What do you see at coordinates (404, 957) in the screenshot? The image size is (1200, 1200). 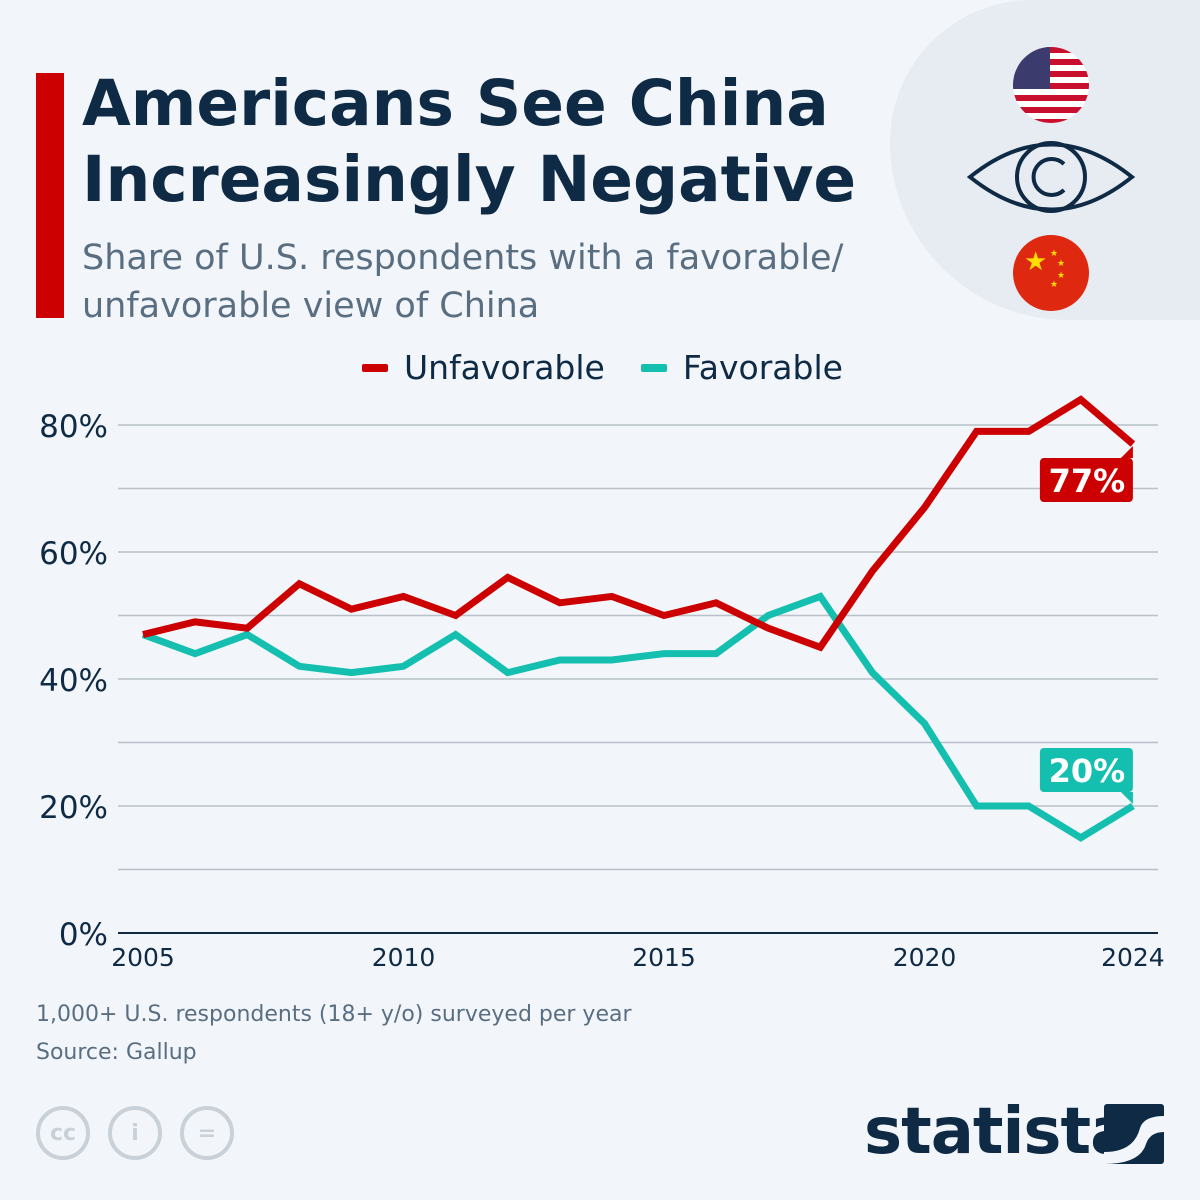 I see `x-tick-label: 2010` at bounding box center [404, 957].